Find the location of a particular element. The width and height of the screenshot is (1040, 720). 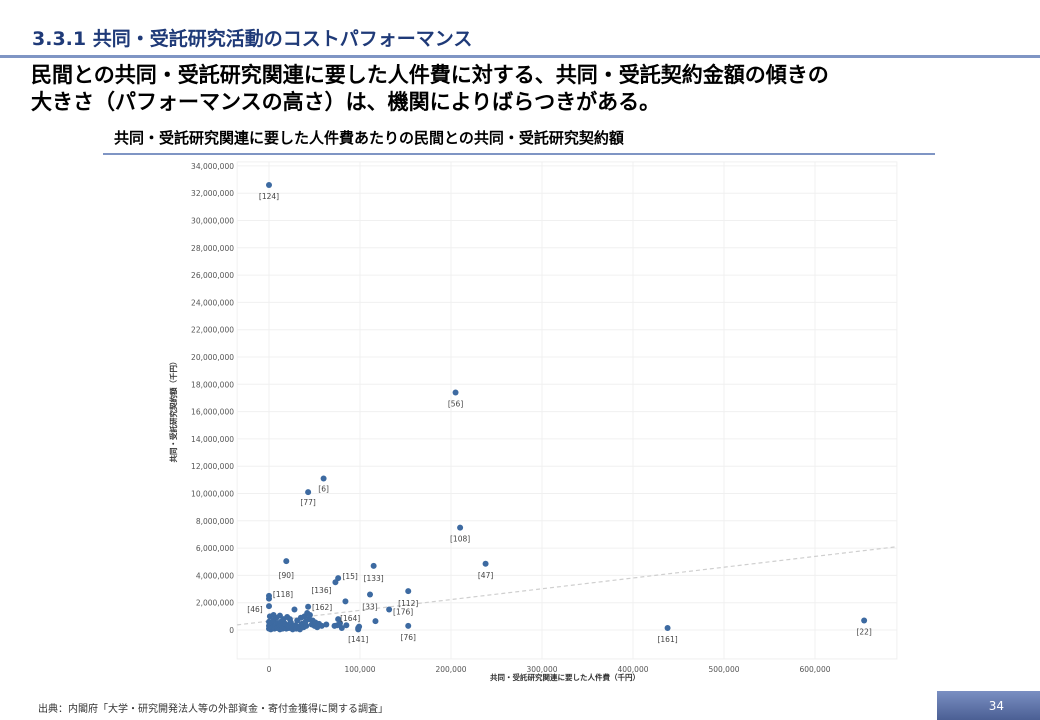

y-tick-label: 30,000,000 is located at coordinates (212, 221).